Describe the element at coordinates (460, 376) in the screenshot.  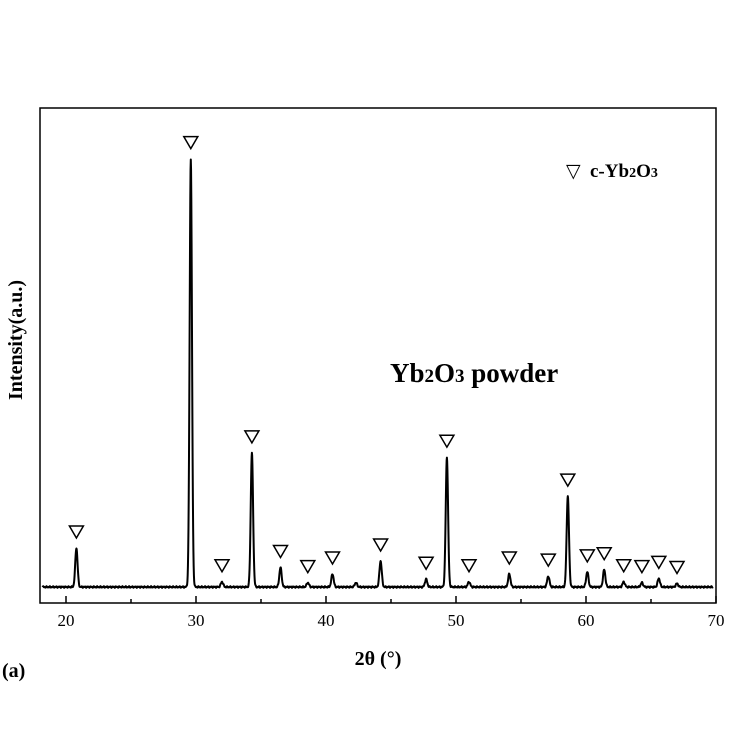
I see `annotation-subscript: 3` at that location.